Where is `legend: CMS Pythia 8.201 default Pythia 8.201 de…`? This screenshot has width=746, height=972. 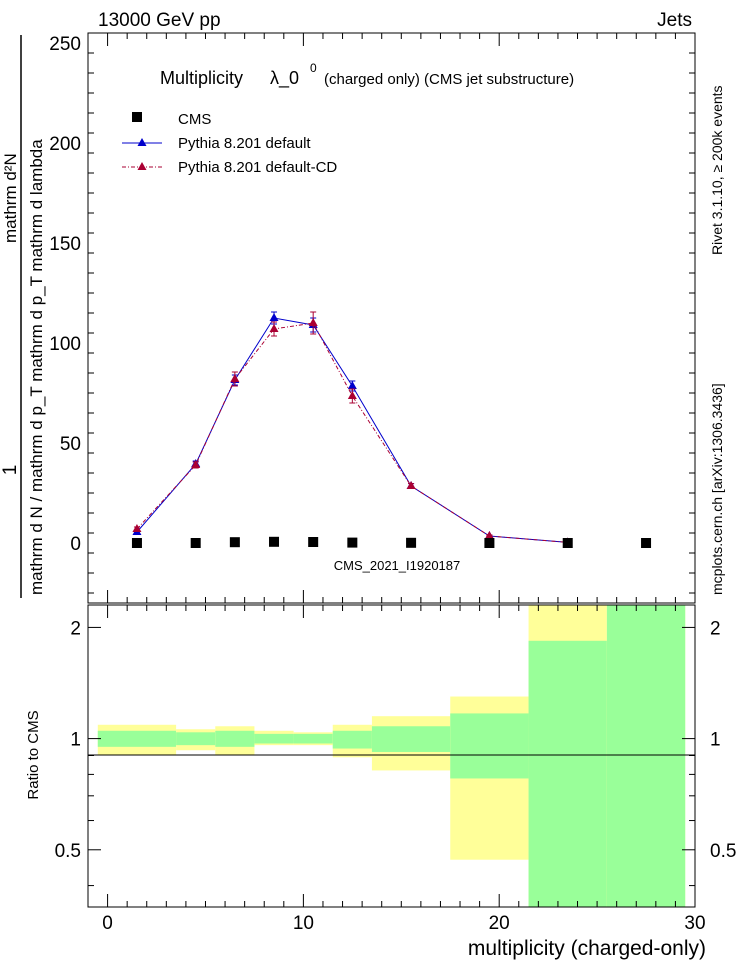
legend: CMS Pythia 8.201 default Pythia 8.201 de… is located at coordinates (229, 143).